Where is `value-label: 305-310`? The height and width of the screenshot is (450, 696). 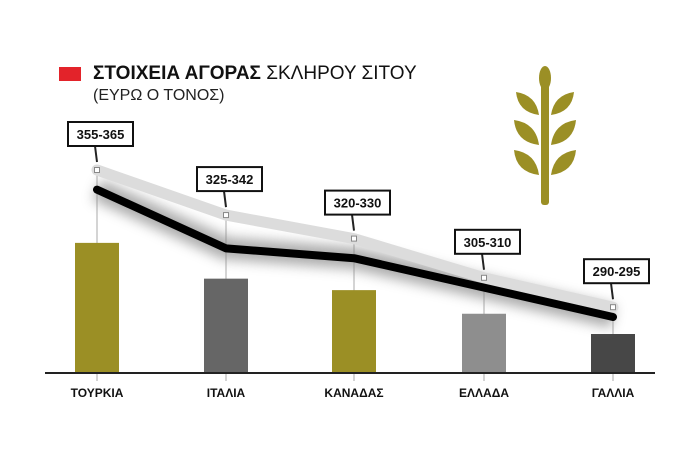 value-label: 305-310 is located at coordinates (488, 242).